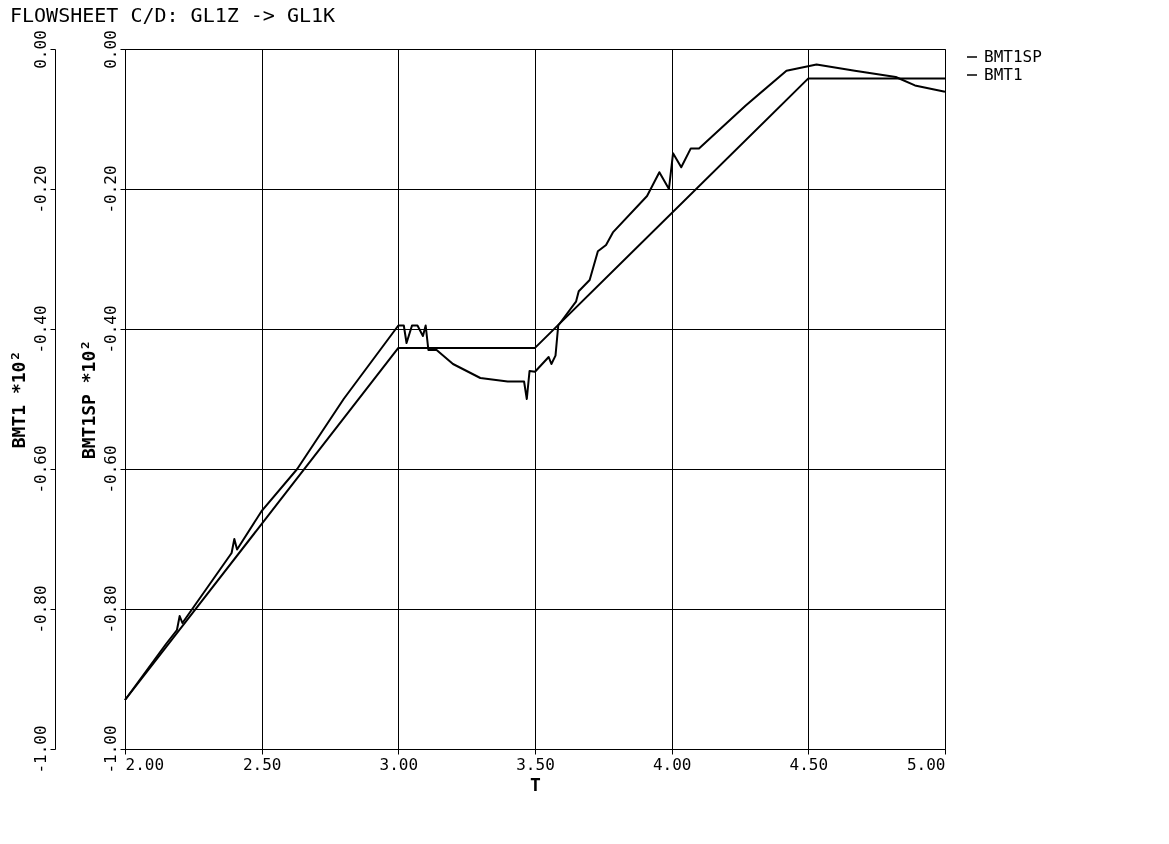  I want to click on y2-tick-label: -0.60, so click(110, 469).